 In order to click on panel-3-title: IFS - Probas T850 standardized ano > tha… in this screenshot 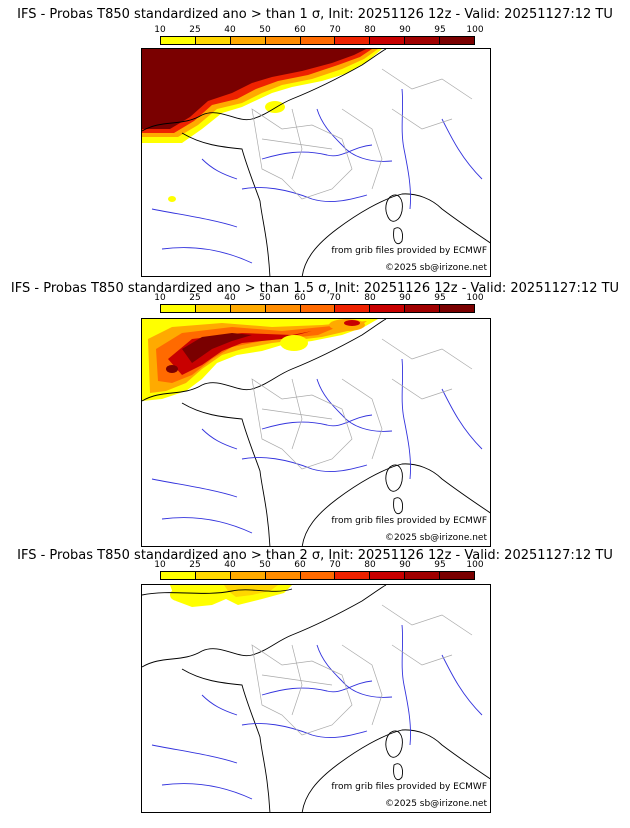, I will do `click(315, 555)`.